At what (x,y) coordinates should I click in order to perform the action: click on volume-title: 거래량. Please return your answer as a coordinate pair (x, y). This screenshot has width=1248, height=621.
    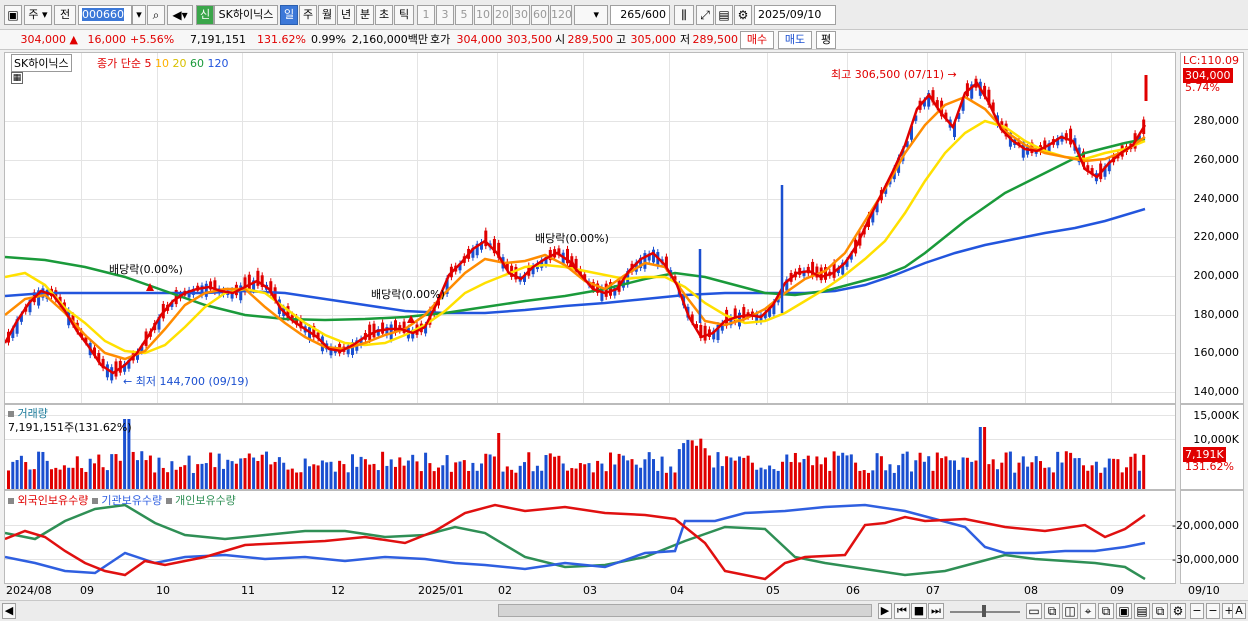
    Looking at the image, I should click on (28, 413).